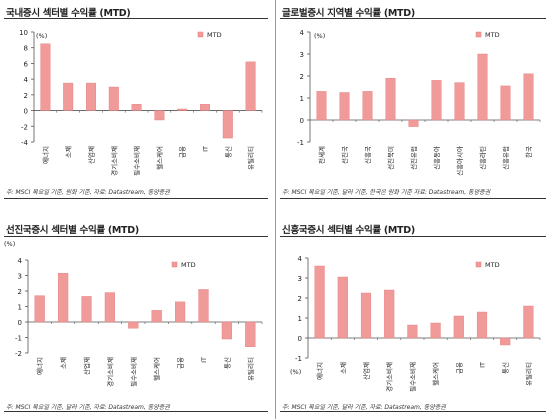  Describe the element at coordinates (505, 158) in the screenshot. I see `x-tick-label: 신흥유럽` at that location.